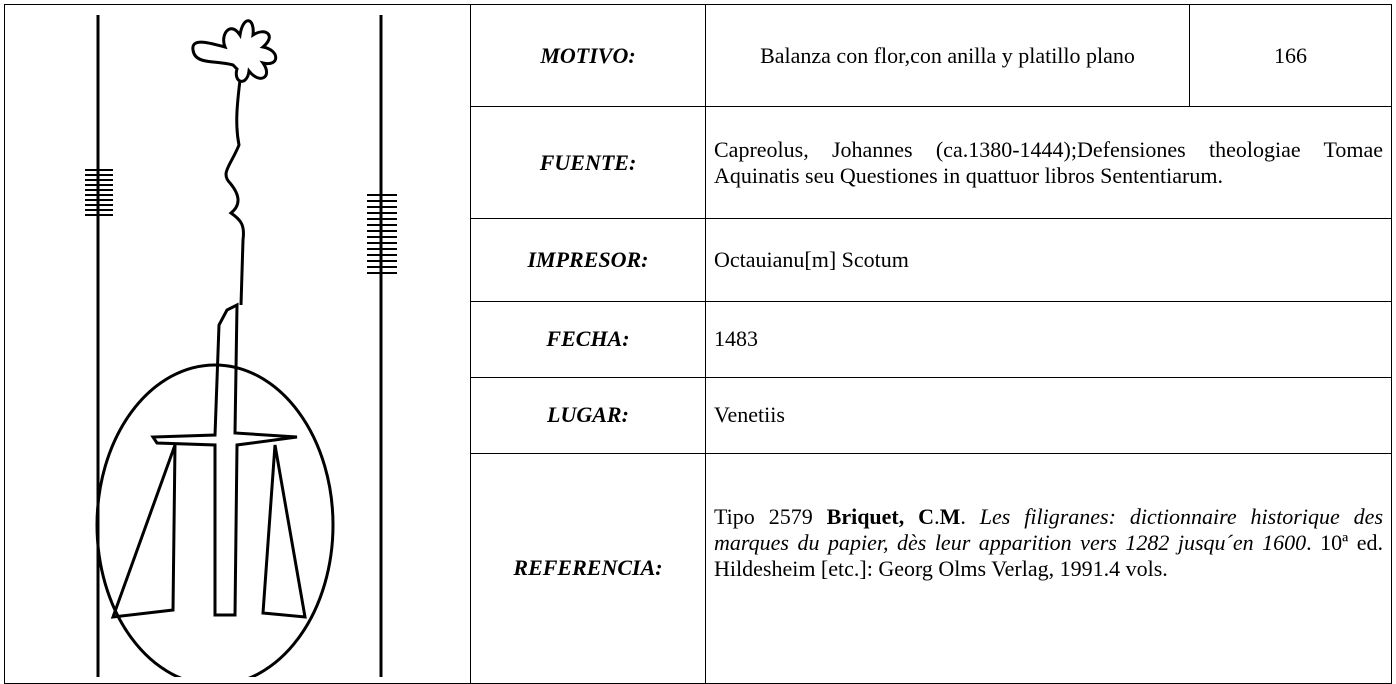 This screenshot has height=684, width=1396. Describe the element at coordinates (1048, 415) in the screenshot. I see `field-value: Venetiis` at that location.